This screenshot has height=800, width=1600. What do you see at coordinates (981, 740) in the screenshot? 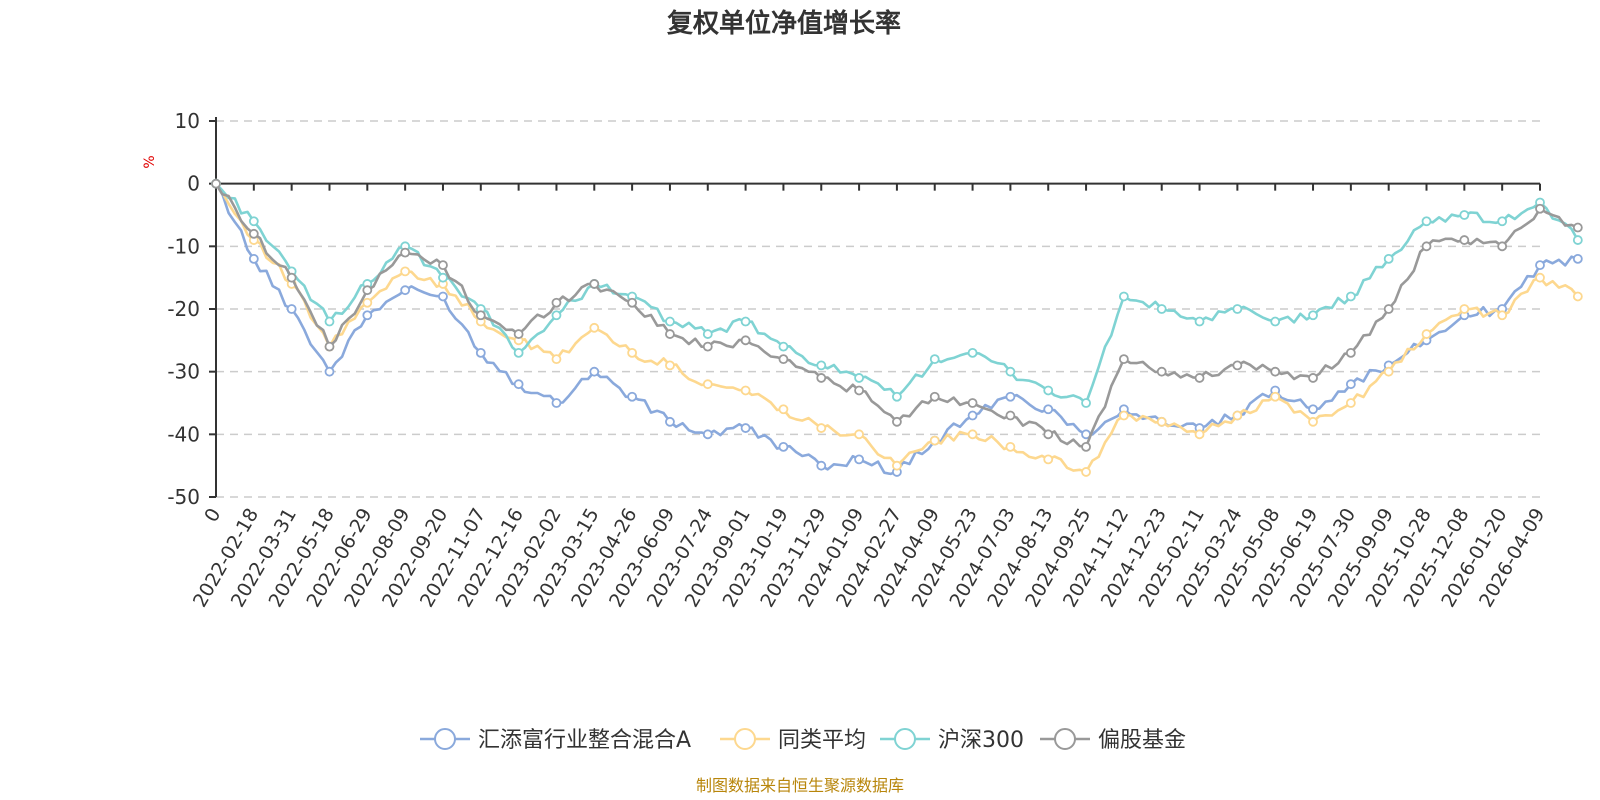
I see `legend-label: 沪深300` at bounding box center [981, 740].